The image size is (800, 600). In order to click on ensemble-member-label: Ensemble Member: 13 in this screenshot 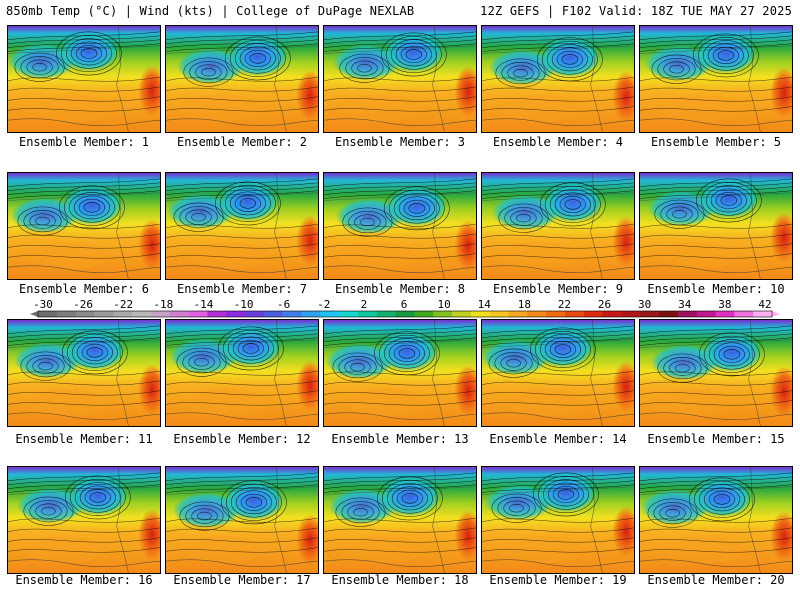, I will do `click(400, 439)`.